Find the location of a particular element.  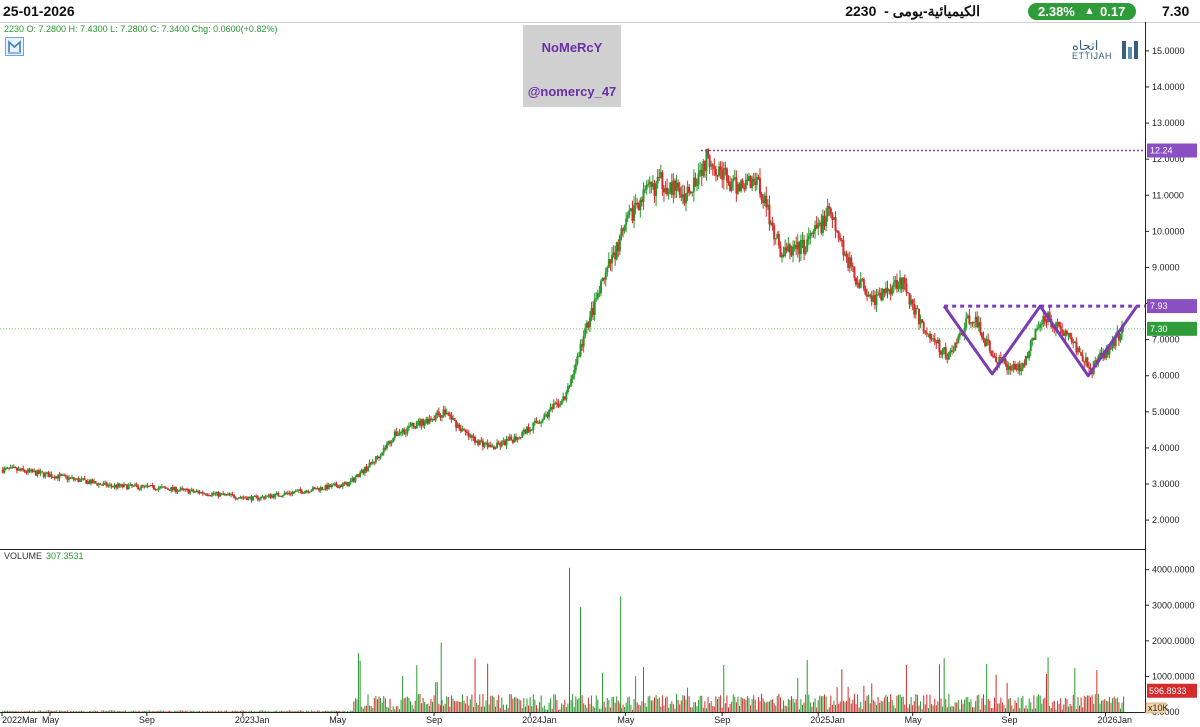

volume-title: VOLUME 307.3531 is located at coordinates (44, 556).